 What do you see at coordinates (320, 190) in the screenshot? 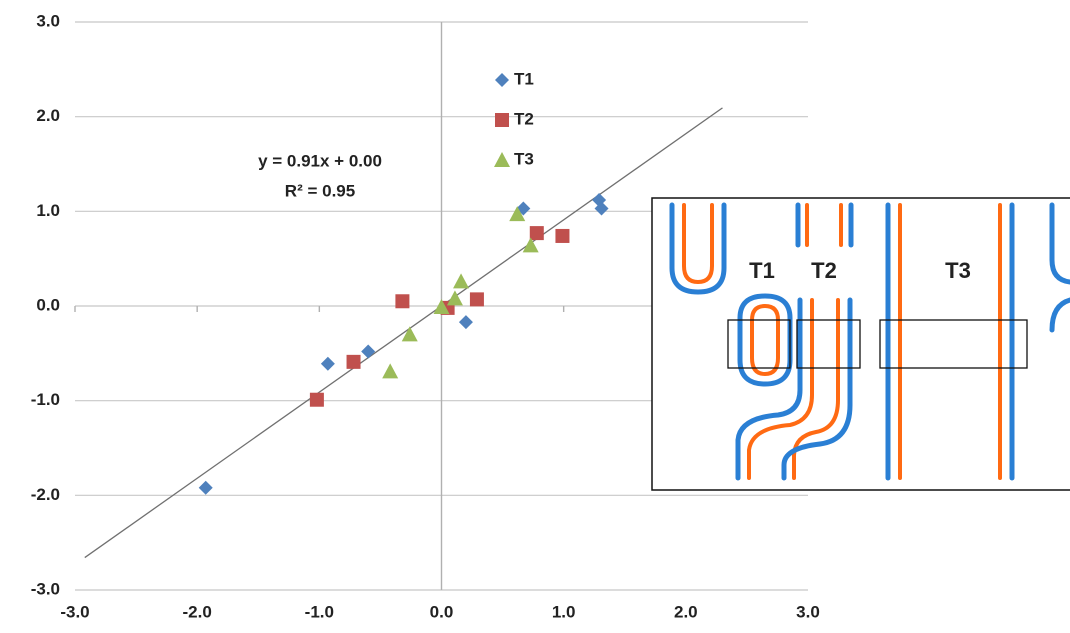
I see `trendline-r2: R² = 0.95` at bounding box center [320, 190].